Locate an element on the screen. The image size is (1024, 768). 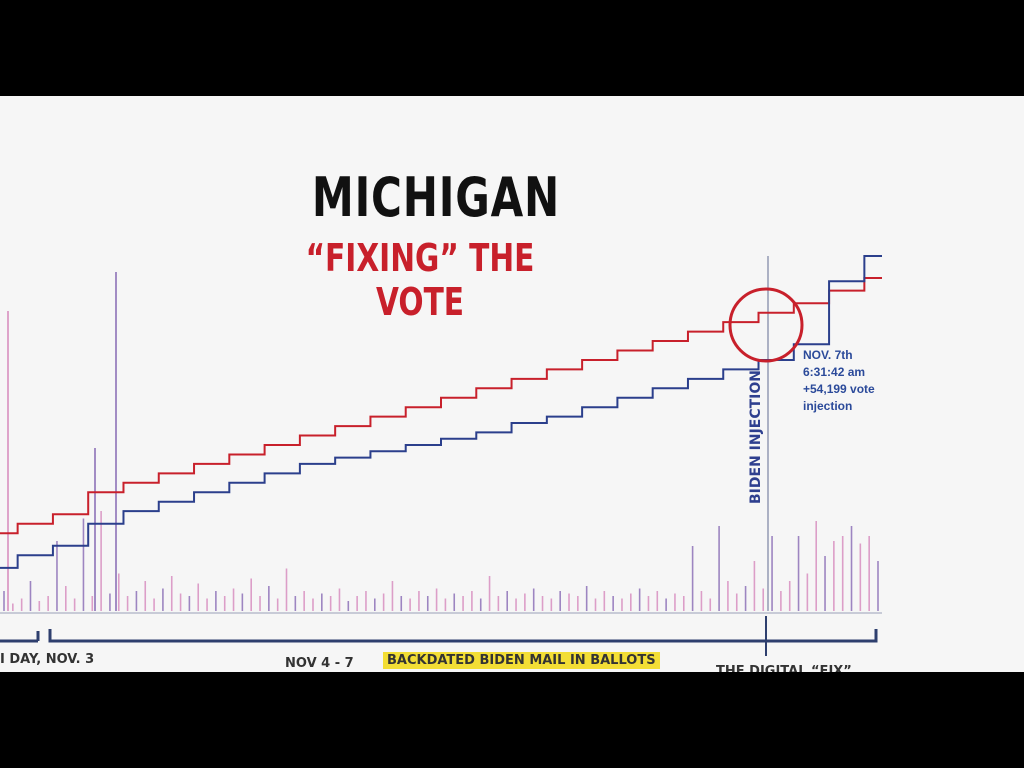
chart-title: MICHIGAN is located at coordinates (435, 197).